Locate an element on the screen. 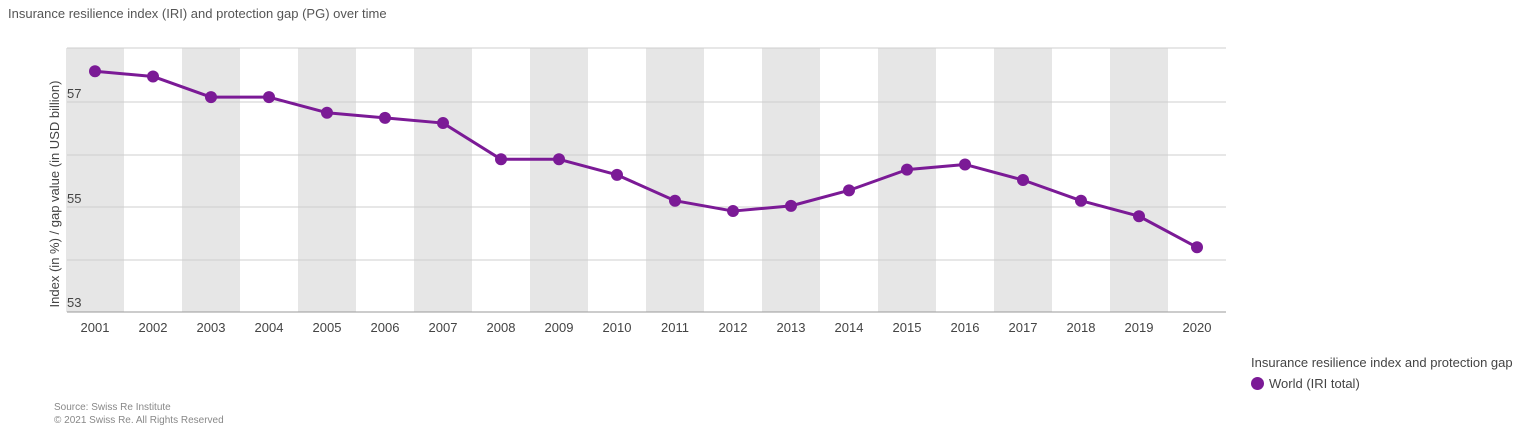 Image resolution: width=1519 pixels, height=430 pixels. x-tick-label: 2009 is located at coordinates (559, 327).